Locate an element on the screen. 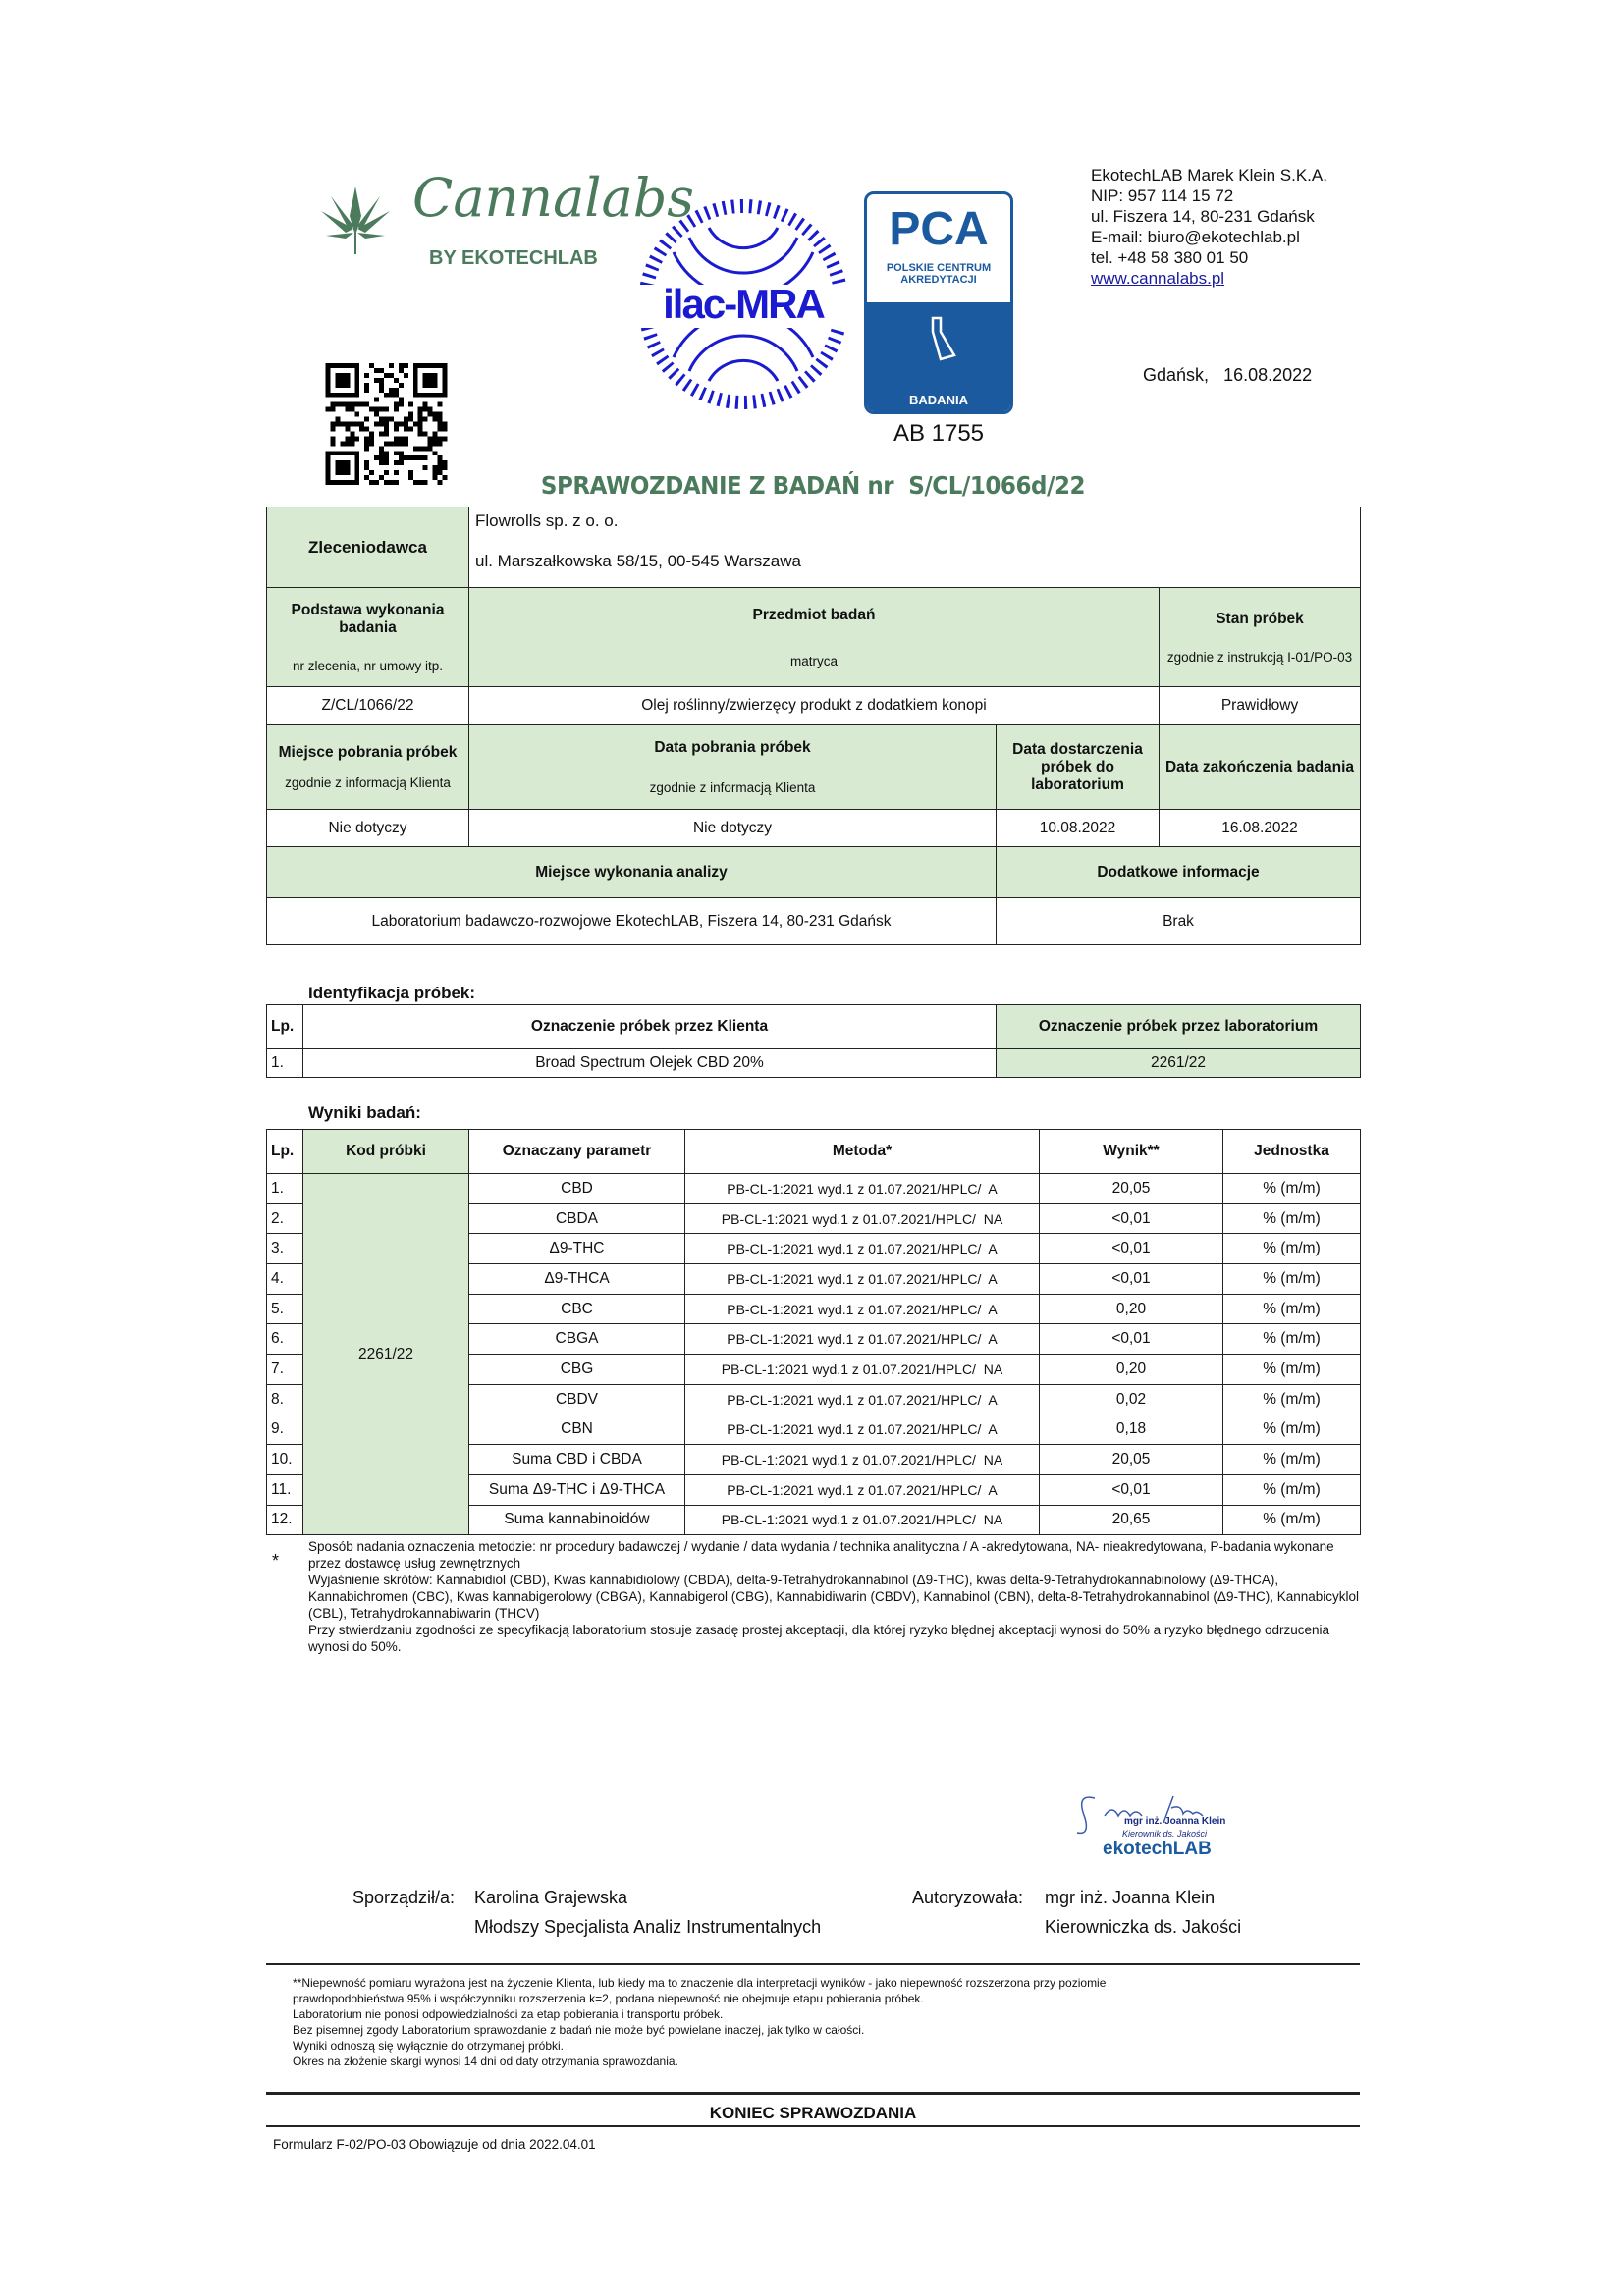  row-number: 5. is located at coordinates (284, 1309).